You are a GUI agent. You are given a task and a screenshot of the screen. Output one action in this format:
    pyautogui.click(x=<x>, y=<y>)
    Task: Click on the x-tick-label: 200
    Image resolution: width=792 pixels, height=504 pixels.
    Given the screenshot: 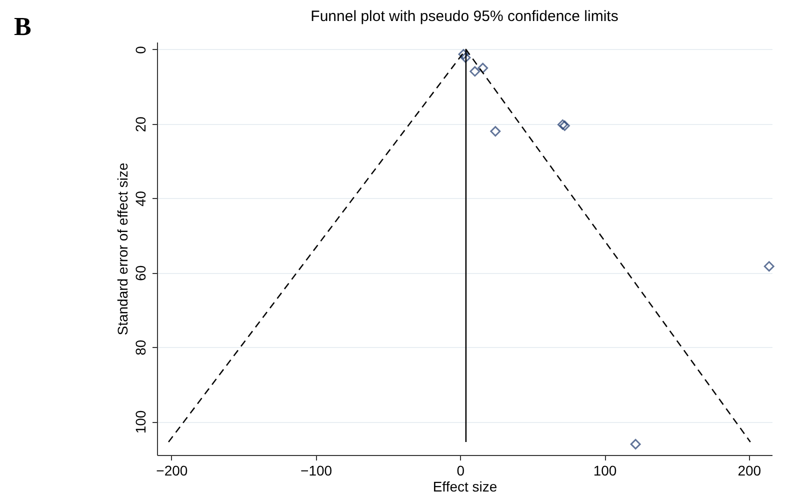 What is the action you would take?
    pyautogui.click(x=750, y=470)
    